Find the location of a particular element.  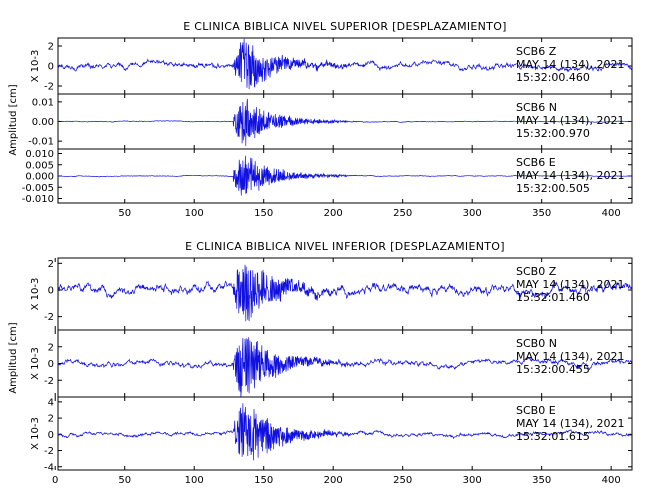

waveform-scb0-n is located at coordinates (345, 367).